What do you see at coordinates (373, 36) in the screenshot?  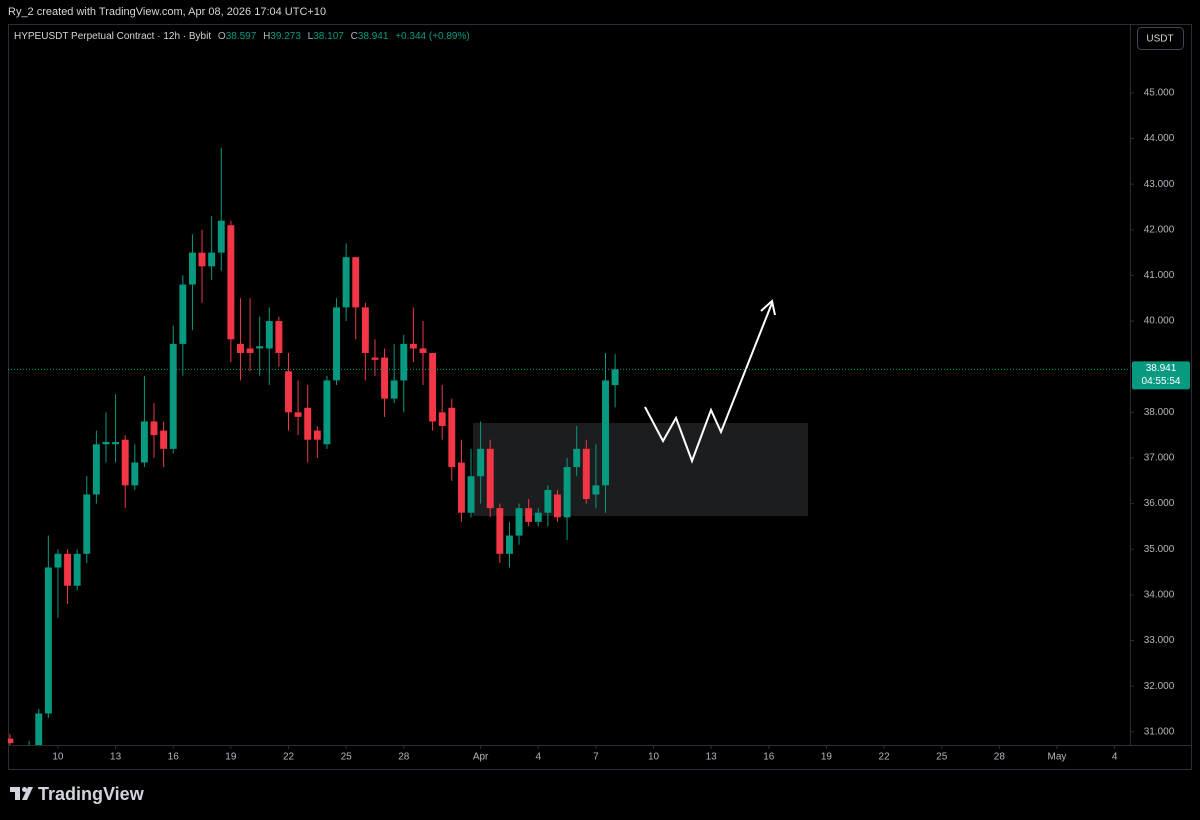 I see `ohlc-value: 38.941` at bounding box center [373, 36].